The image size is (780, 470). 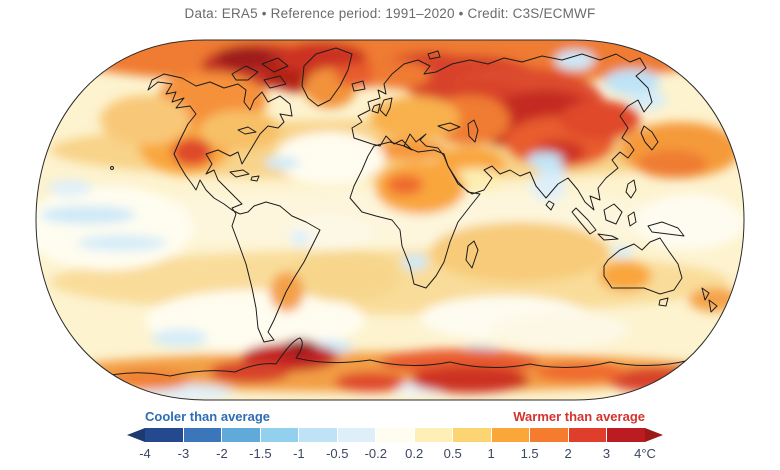 What do you see at coordinates (375, 453) in the screenshot?
I see `colorbar-tick-label: -0.2` at bounding box center [375, 453].